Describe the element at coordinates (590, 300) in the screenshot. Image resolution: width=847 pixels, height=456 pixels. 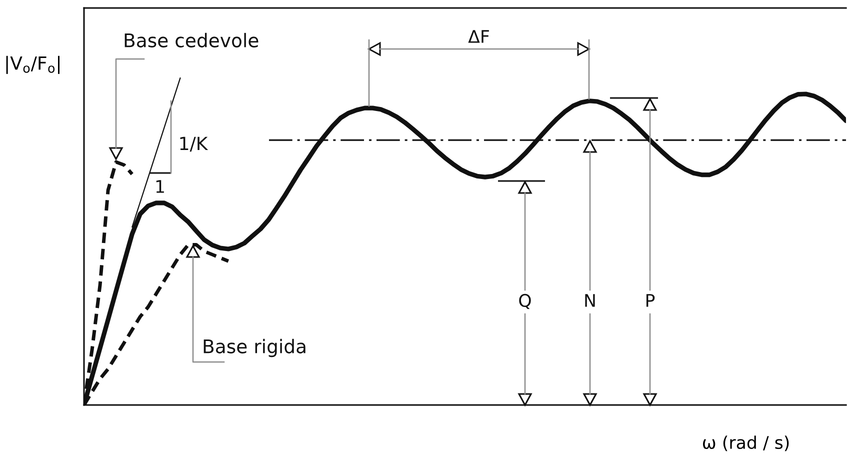
I see `annotation: N` at that location.